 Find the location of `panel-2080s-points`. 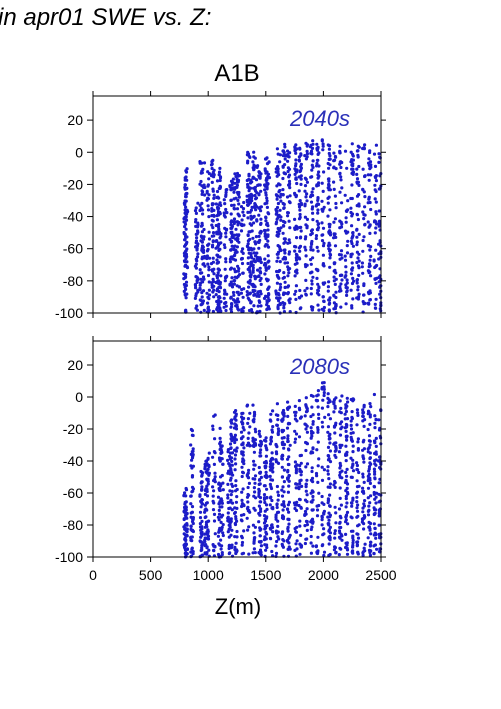

panel-2080s-points is located at coordinates (282, 470).